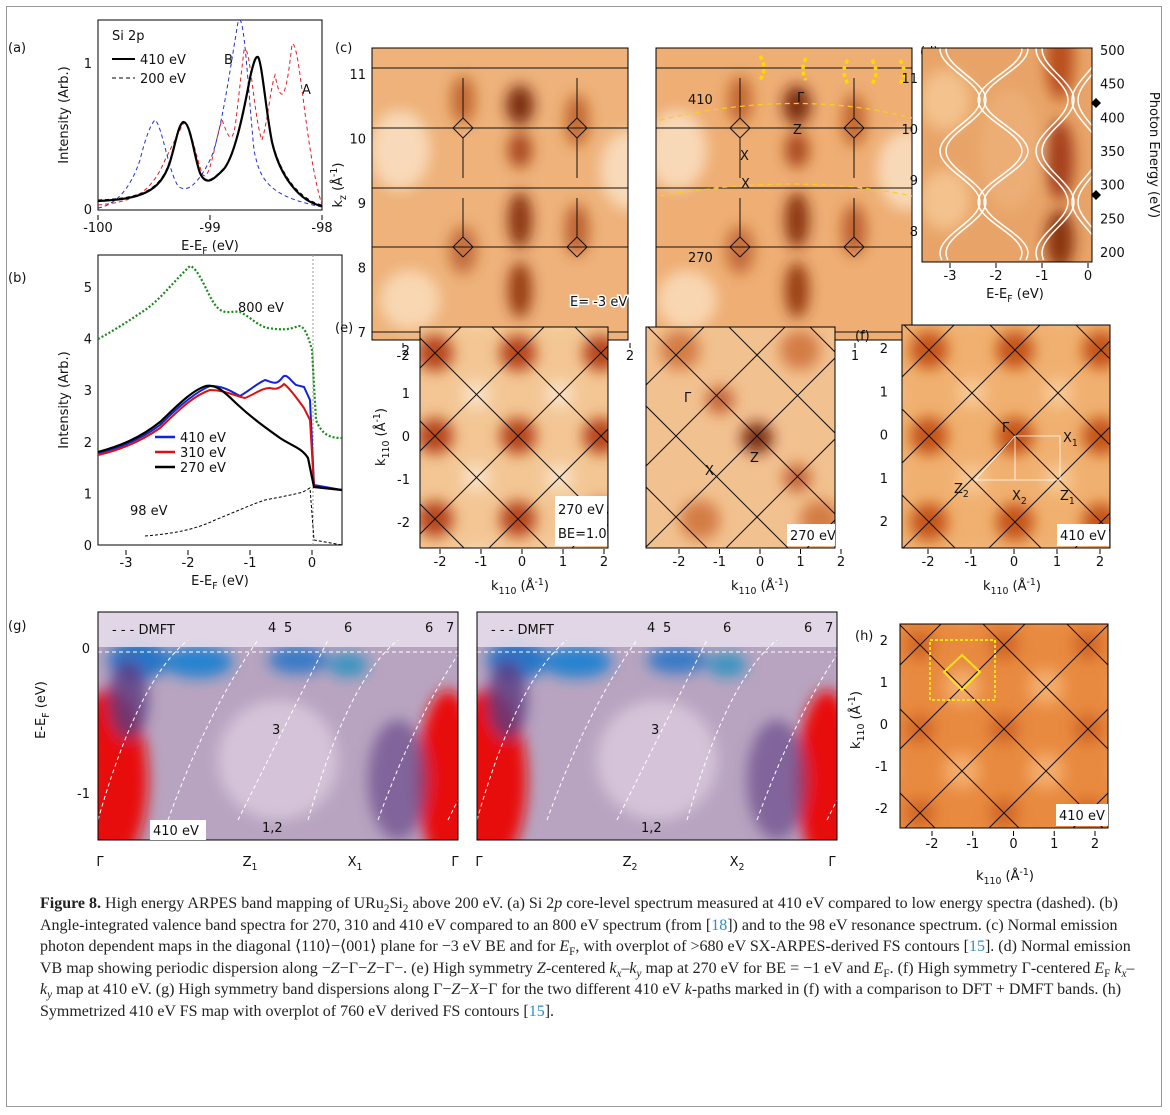 This screenshot has height=1115, width=1170. I want to click on caption-run: Figure 8., so click(71, 903).